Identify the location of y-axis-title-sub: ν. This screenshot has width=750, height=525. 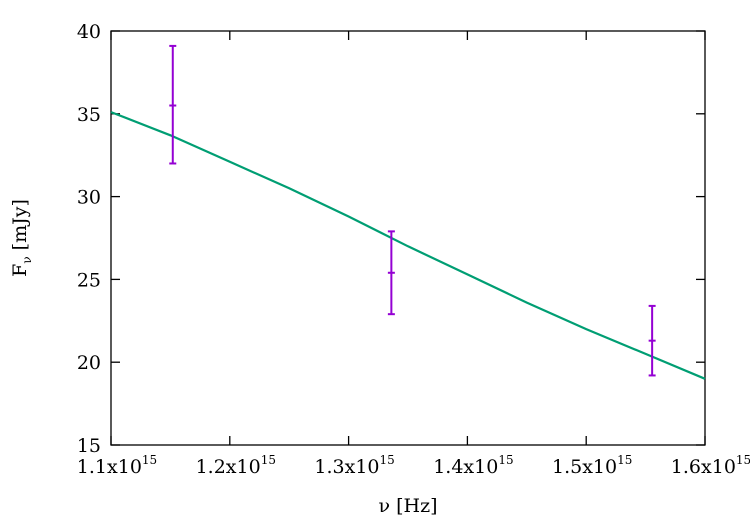
(27, 259).